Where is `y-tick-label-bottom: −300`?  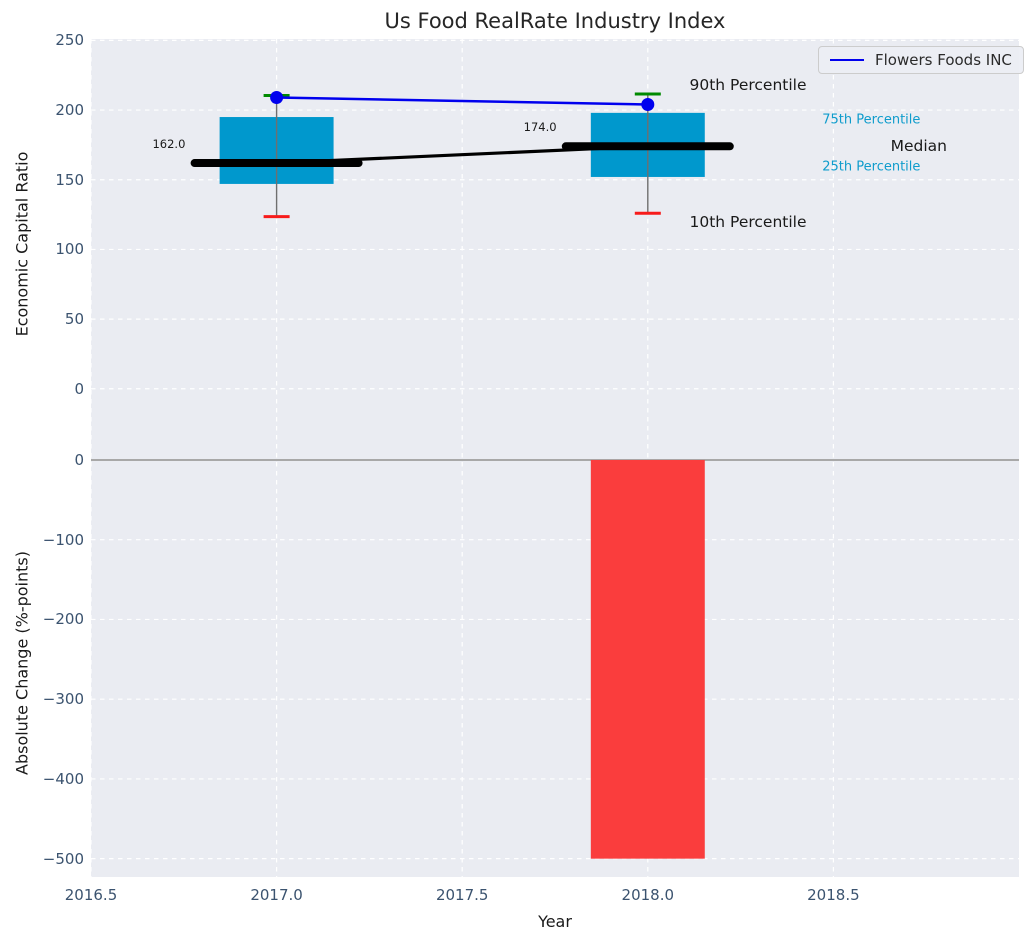 y-tick-label-bottom: −300 is located at coordinates (63, 699).